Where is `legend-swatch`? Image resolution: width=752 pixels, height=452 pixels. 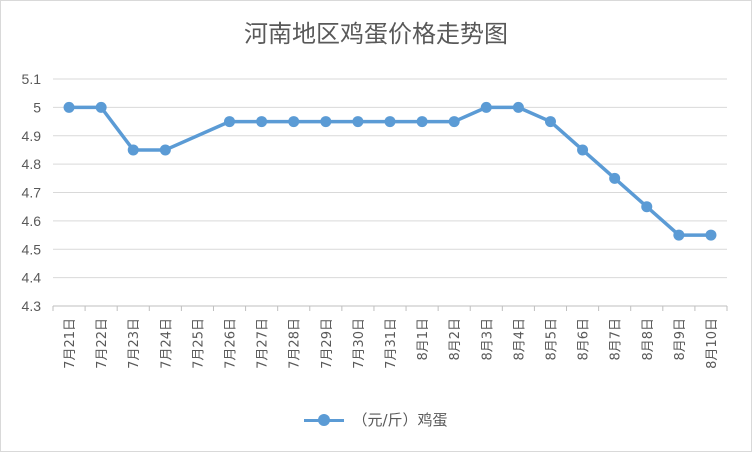
legend-swatch is located at coordinates (324, 420).